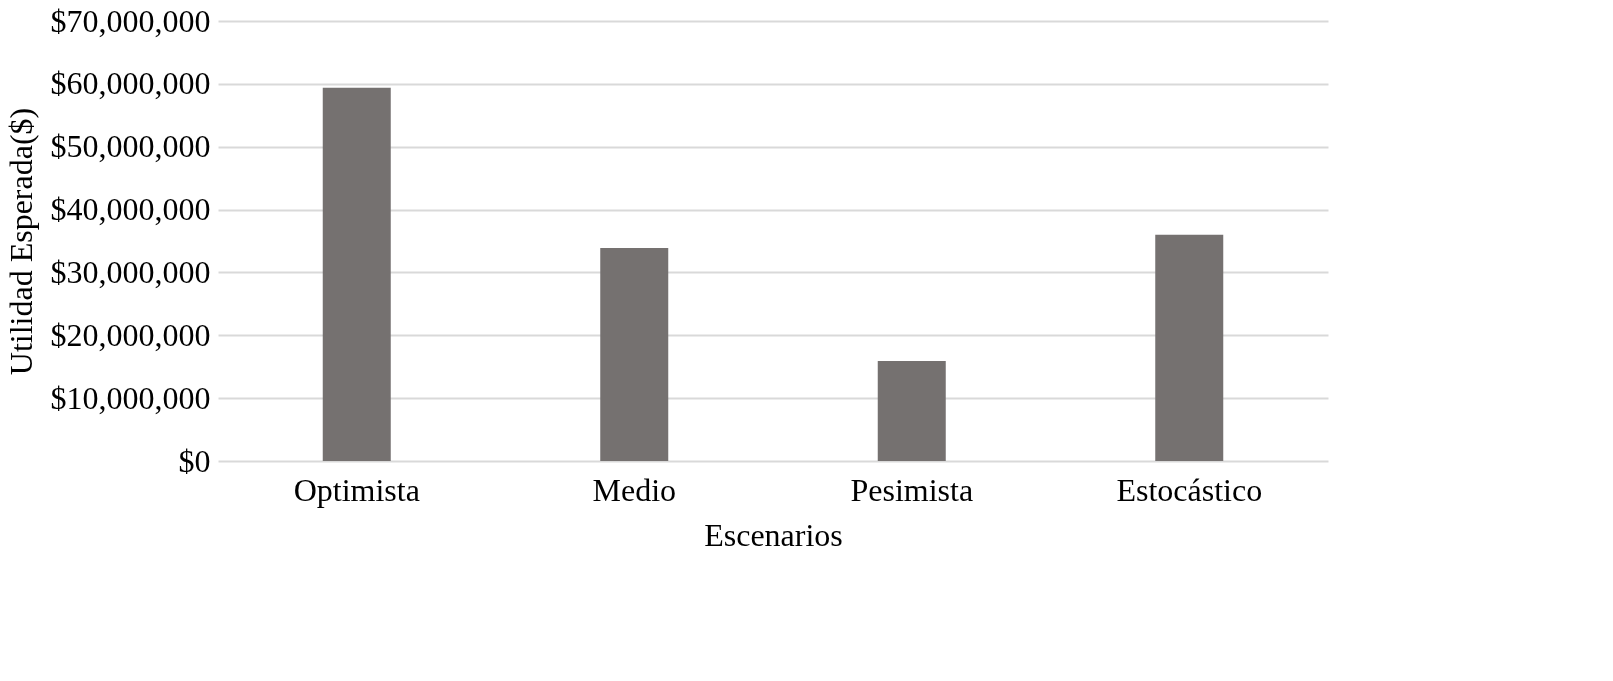 This screenshot has width=1613, height=681. Describe the element at coordinates (194, 460) in the screenshot. I see `y-tick-label: $0` at that location.